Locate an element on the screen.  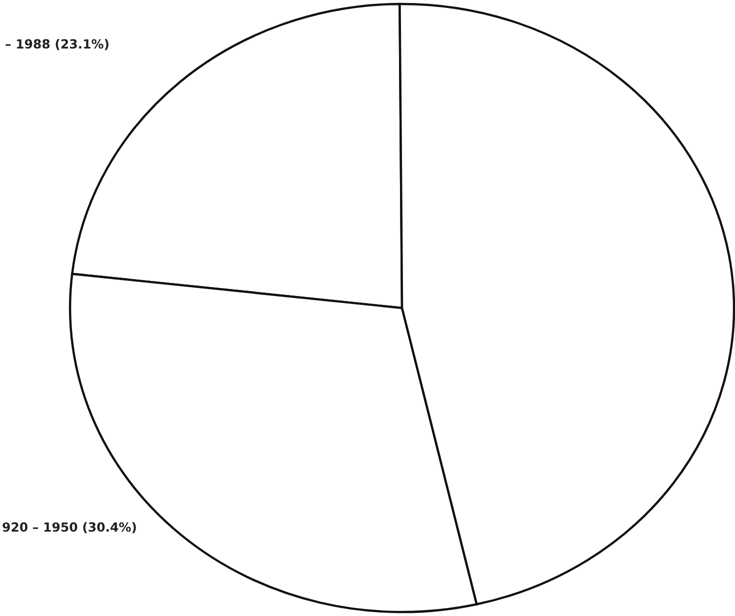
slice-label: – 1988 (23.1%) is located at coordinates (57, 44).